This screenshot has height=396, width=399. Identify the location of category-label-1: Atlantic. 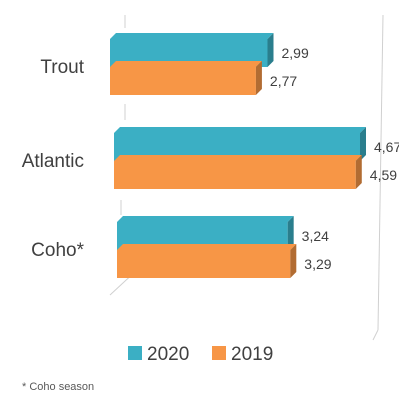
(53, 161).